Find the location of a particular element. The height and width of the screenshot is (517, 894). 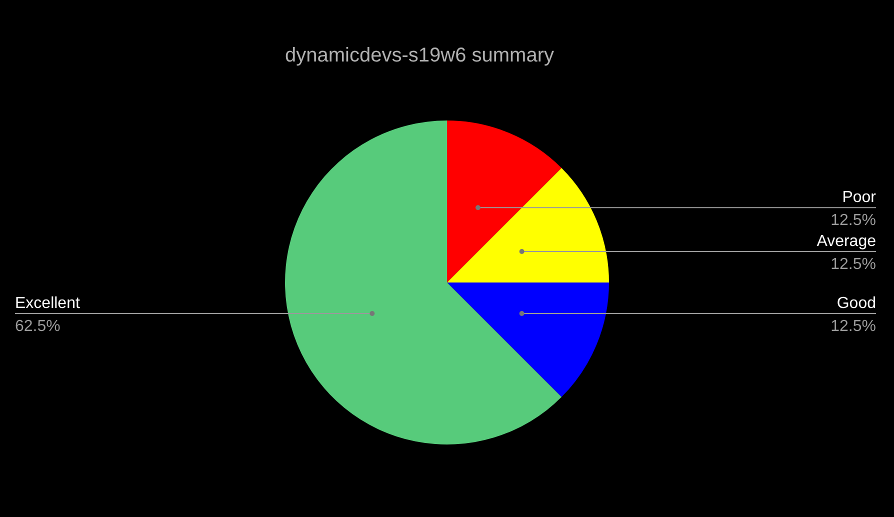

slice-label: Average is located at coordinates (846, 241).